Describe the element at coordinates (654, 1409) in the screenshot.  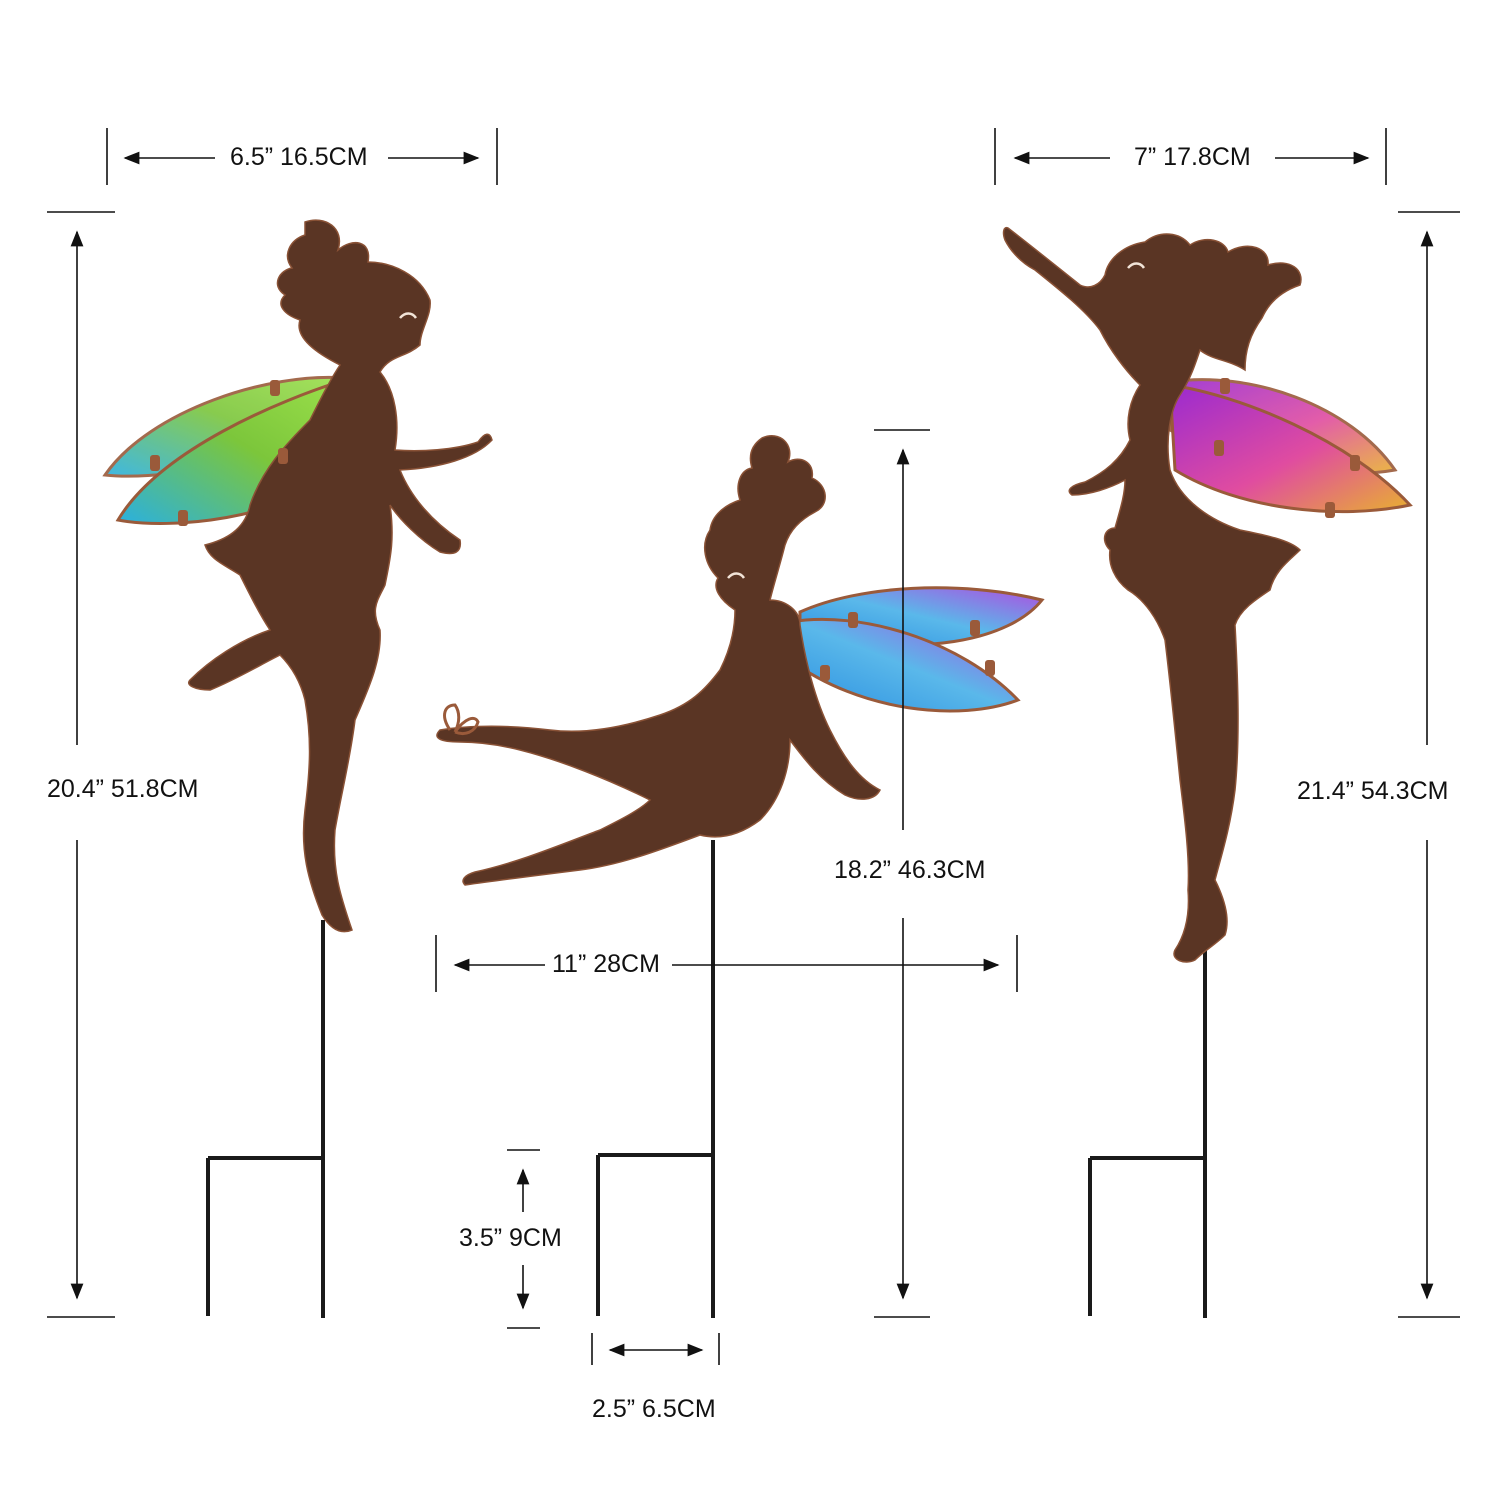
I see `stake-spread-label: 2.5” 6.5CM` at that location.